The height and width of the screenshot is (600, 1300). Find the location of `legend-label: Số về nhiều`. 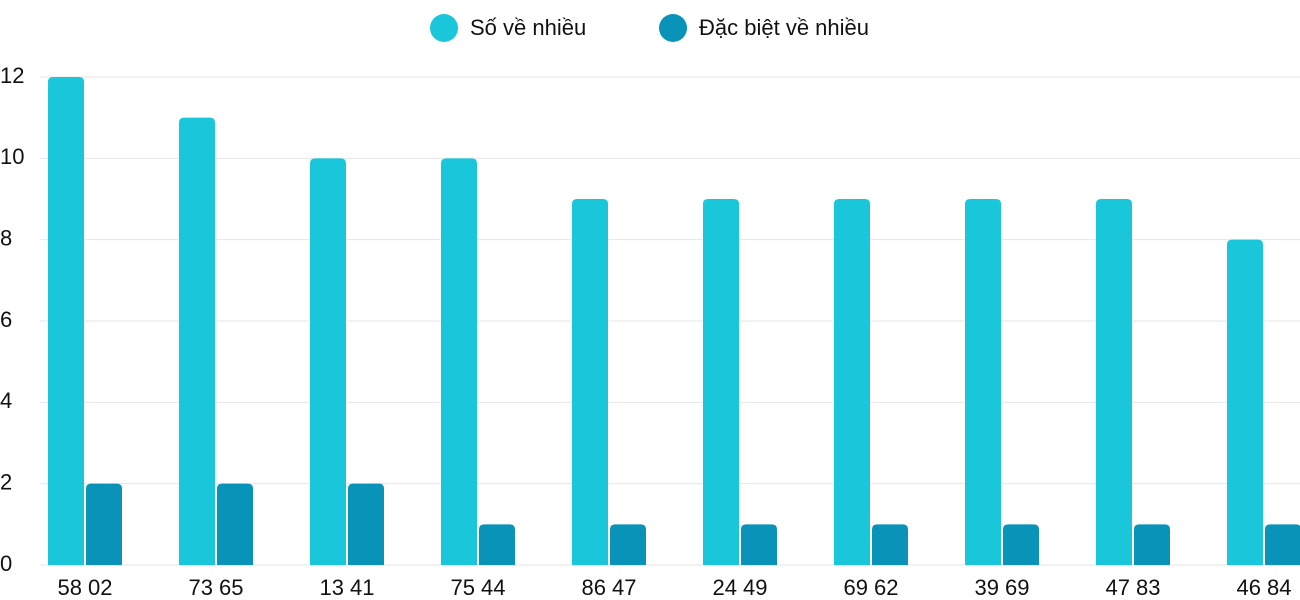

legend-label: Số về nhiều is located at coordinates (528, 27).